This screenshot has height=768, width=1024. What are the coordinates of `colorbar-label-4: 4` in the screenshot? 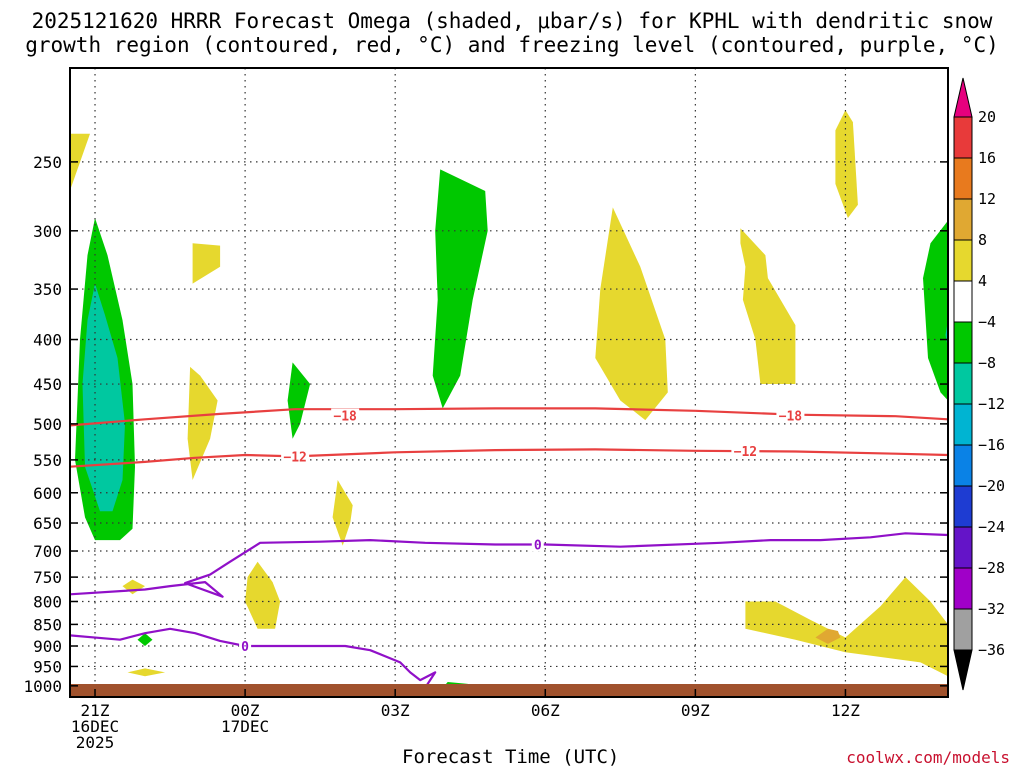 It's located at (982, 281).